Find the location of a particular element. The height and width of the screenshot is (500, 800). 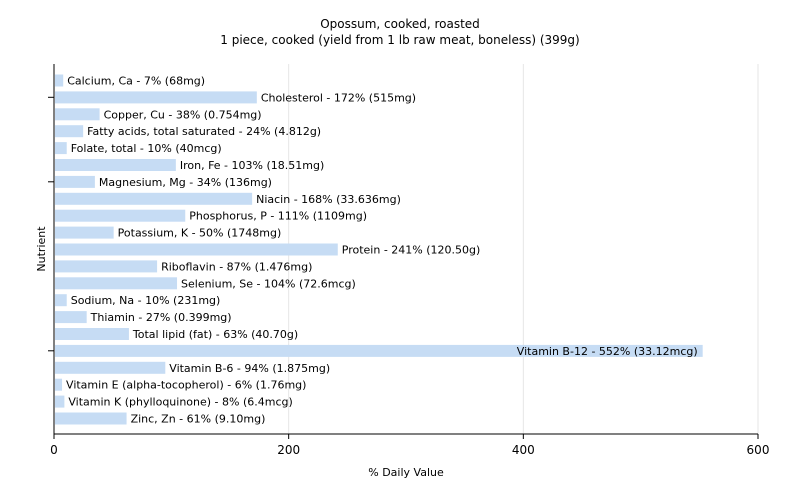

bar-label: Sodium, Na - 10% (231mg) is located at coordinates (146, 300).